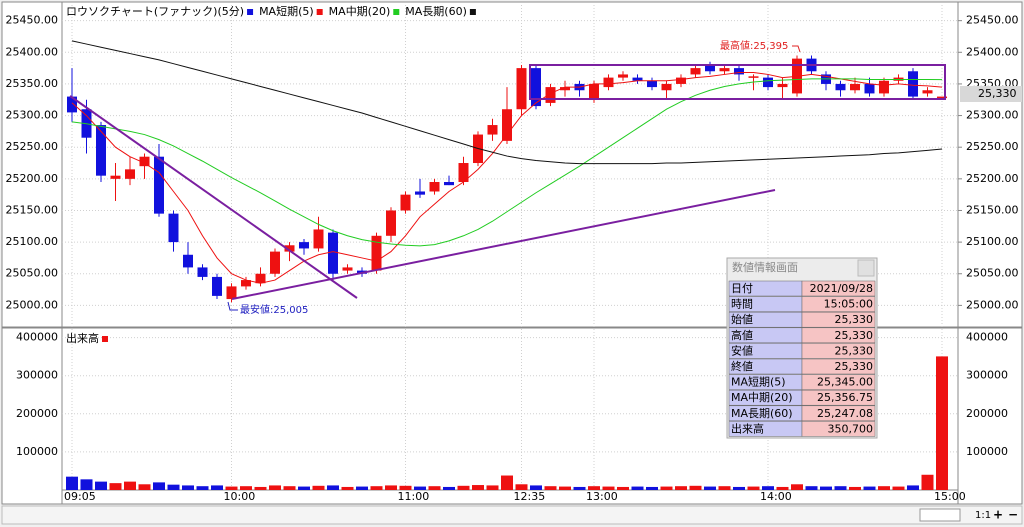 Image resolution: width=1024 pixels, height=527 pixels. Describe the element at coordinates (32, 241) in the screenshot. I see `y-tick-label: 25100.00` at that location.